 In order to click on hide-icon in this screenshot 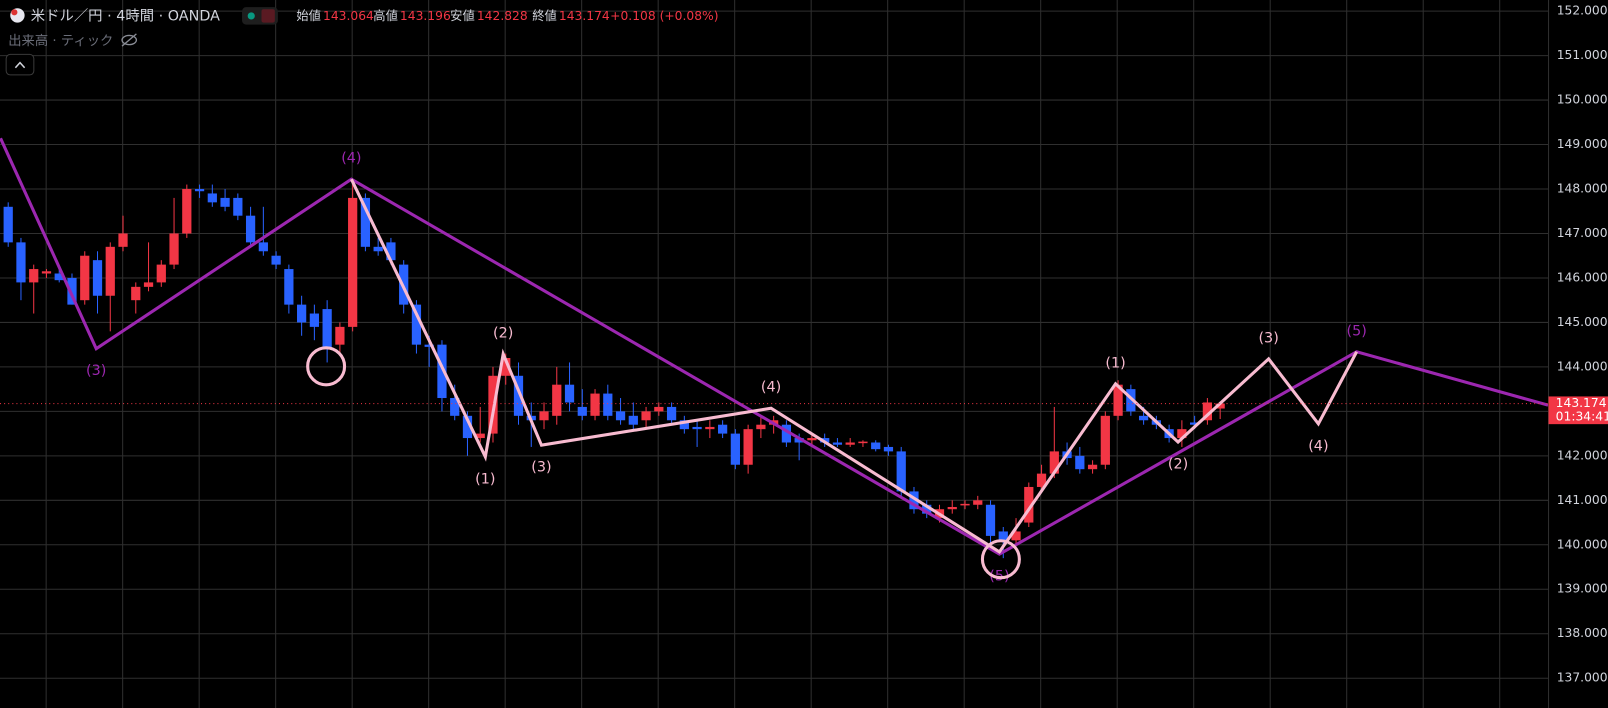, I will do `click(129, 40)`.